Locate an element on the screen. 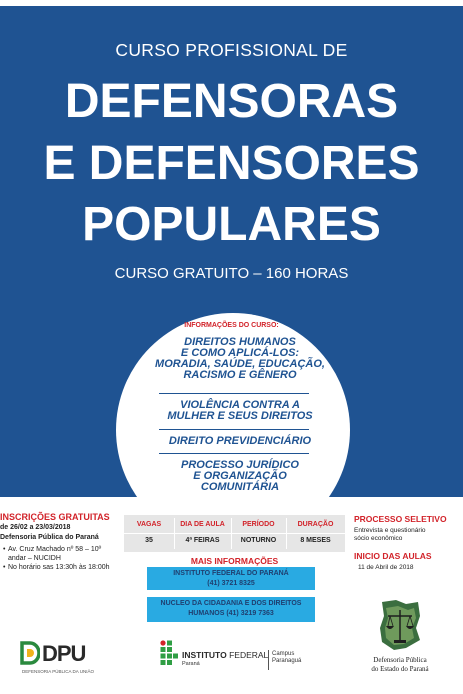 This screenshot has height=694, width=463. topic-line: MULHER E SEUS DIREITOS is located at coordinates (240, 416).